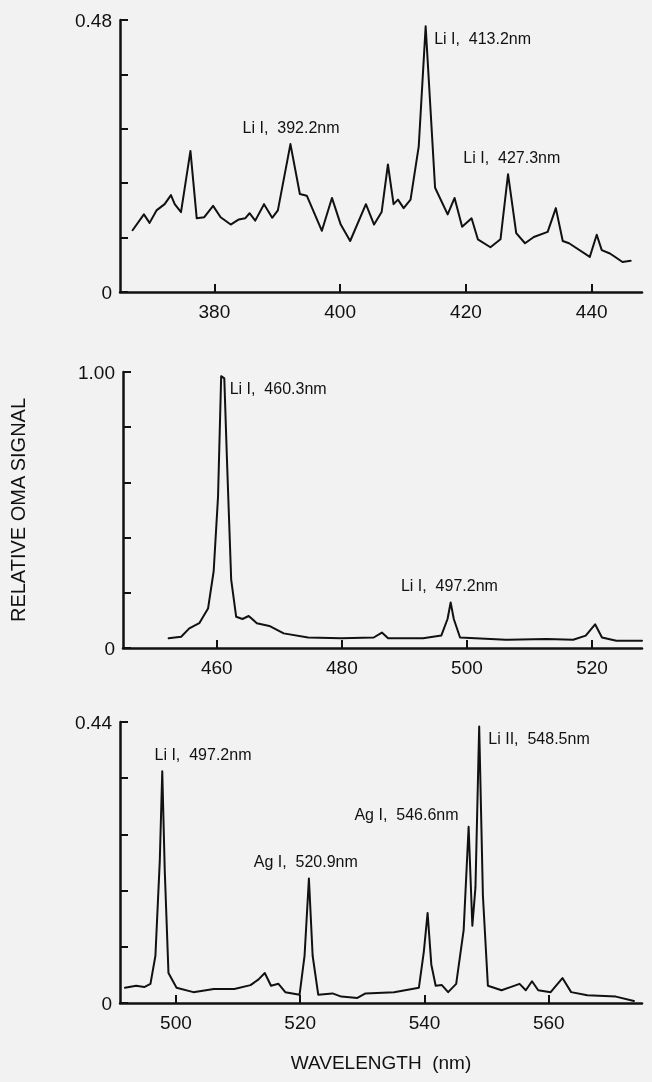  I want to click on x-tick-label: 540, so click(424, 1022).